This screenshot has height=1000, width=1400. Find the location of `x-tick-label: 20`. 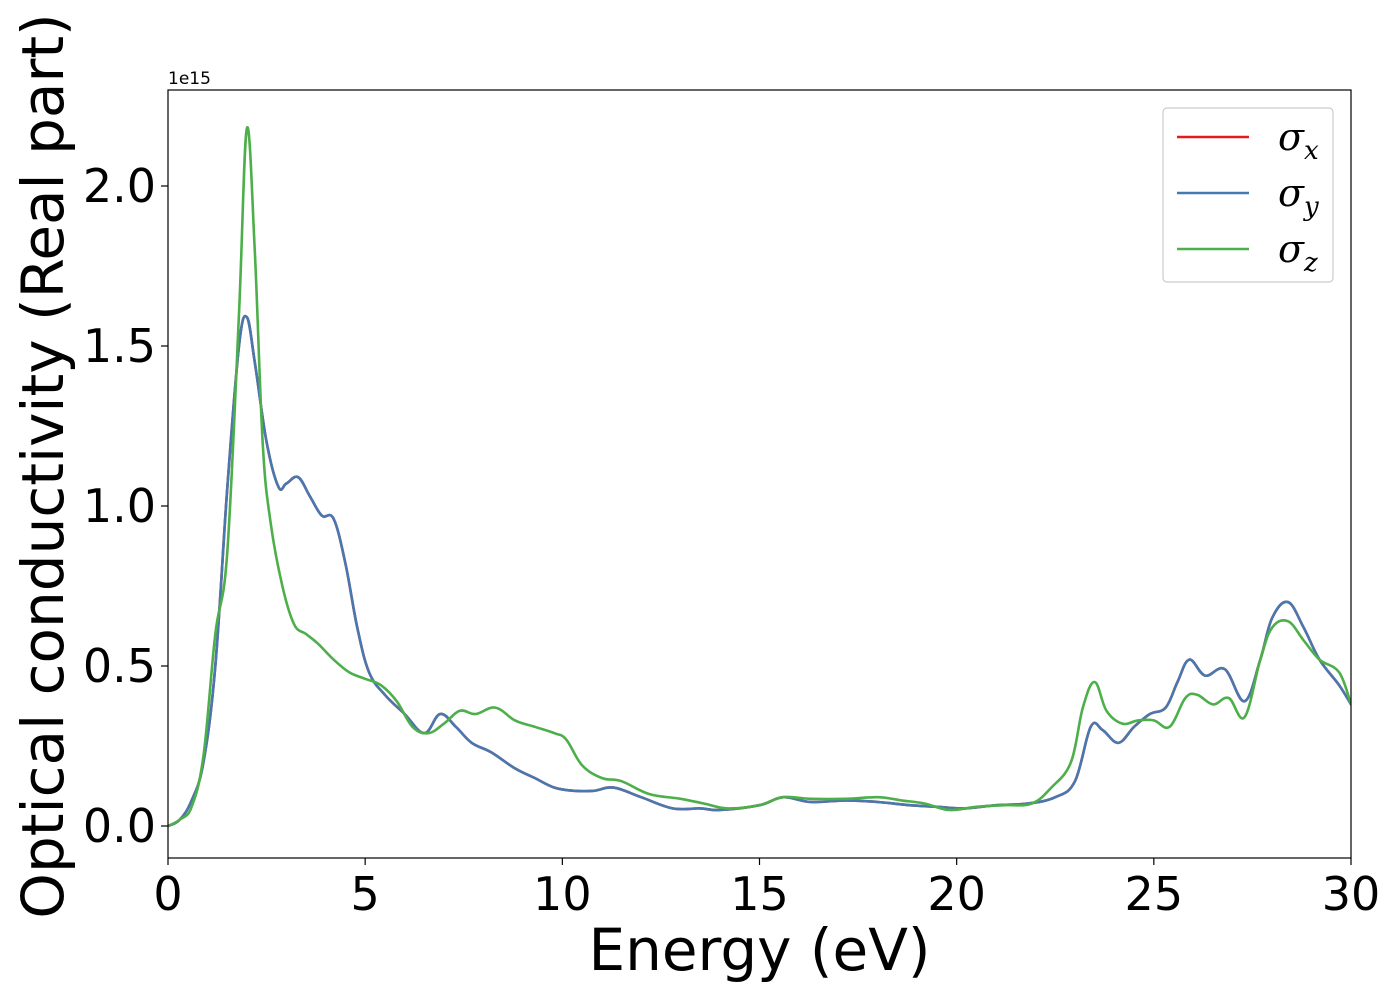

x-tick-label: 20 is located at coordinates (956, 894).